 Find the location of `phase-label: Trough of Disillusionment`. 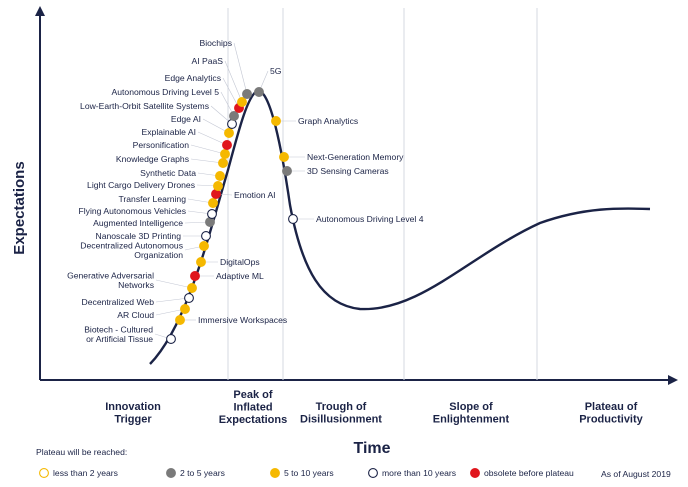

phase-label: Trough of Disillusionment is located at coordinates (341, 413).